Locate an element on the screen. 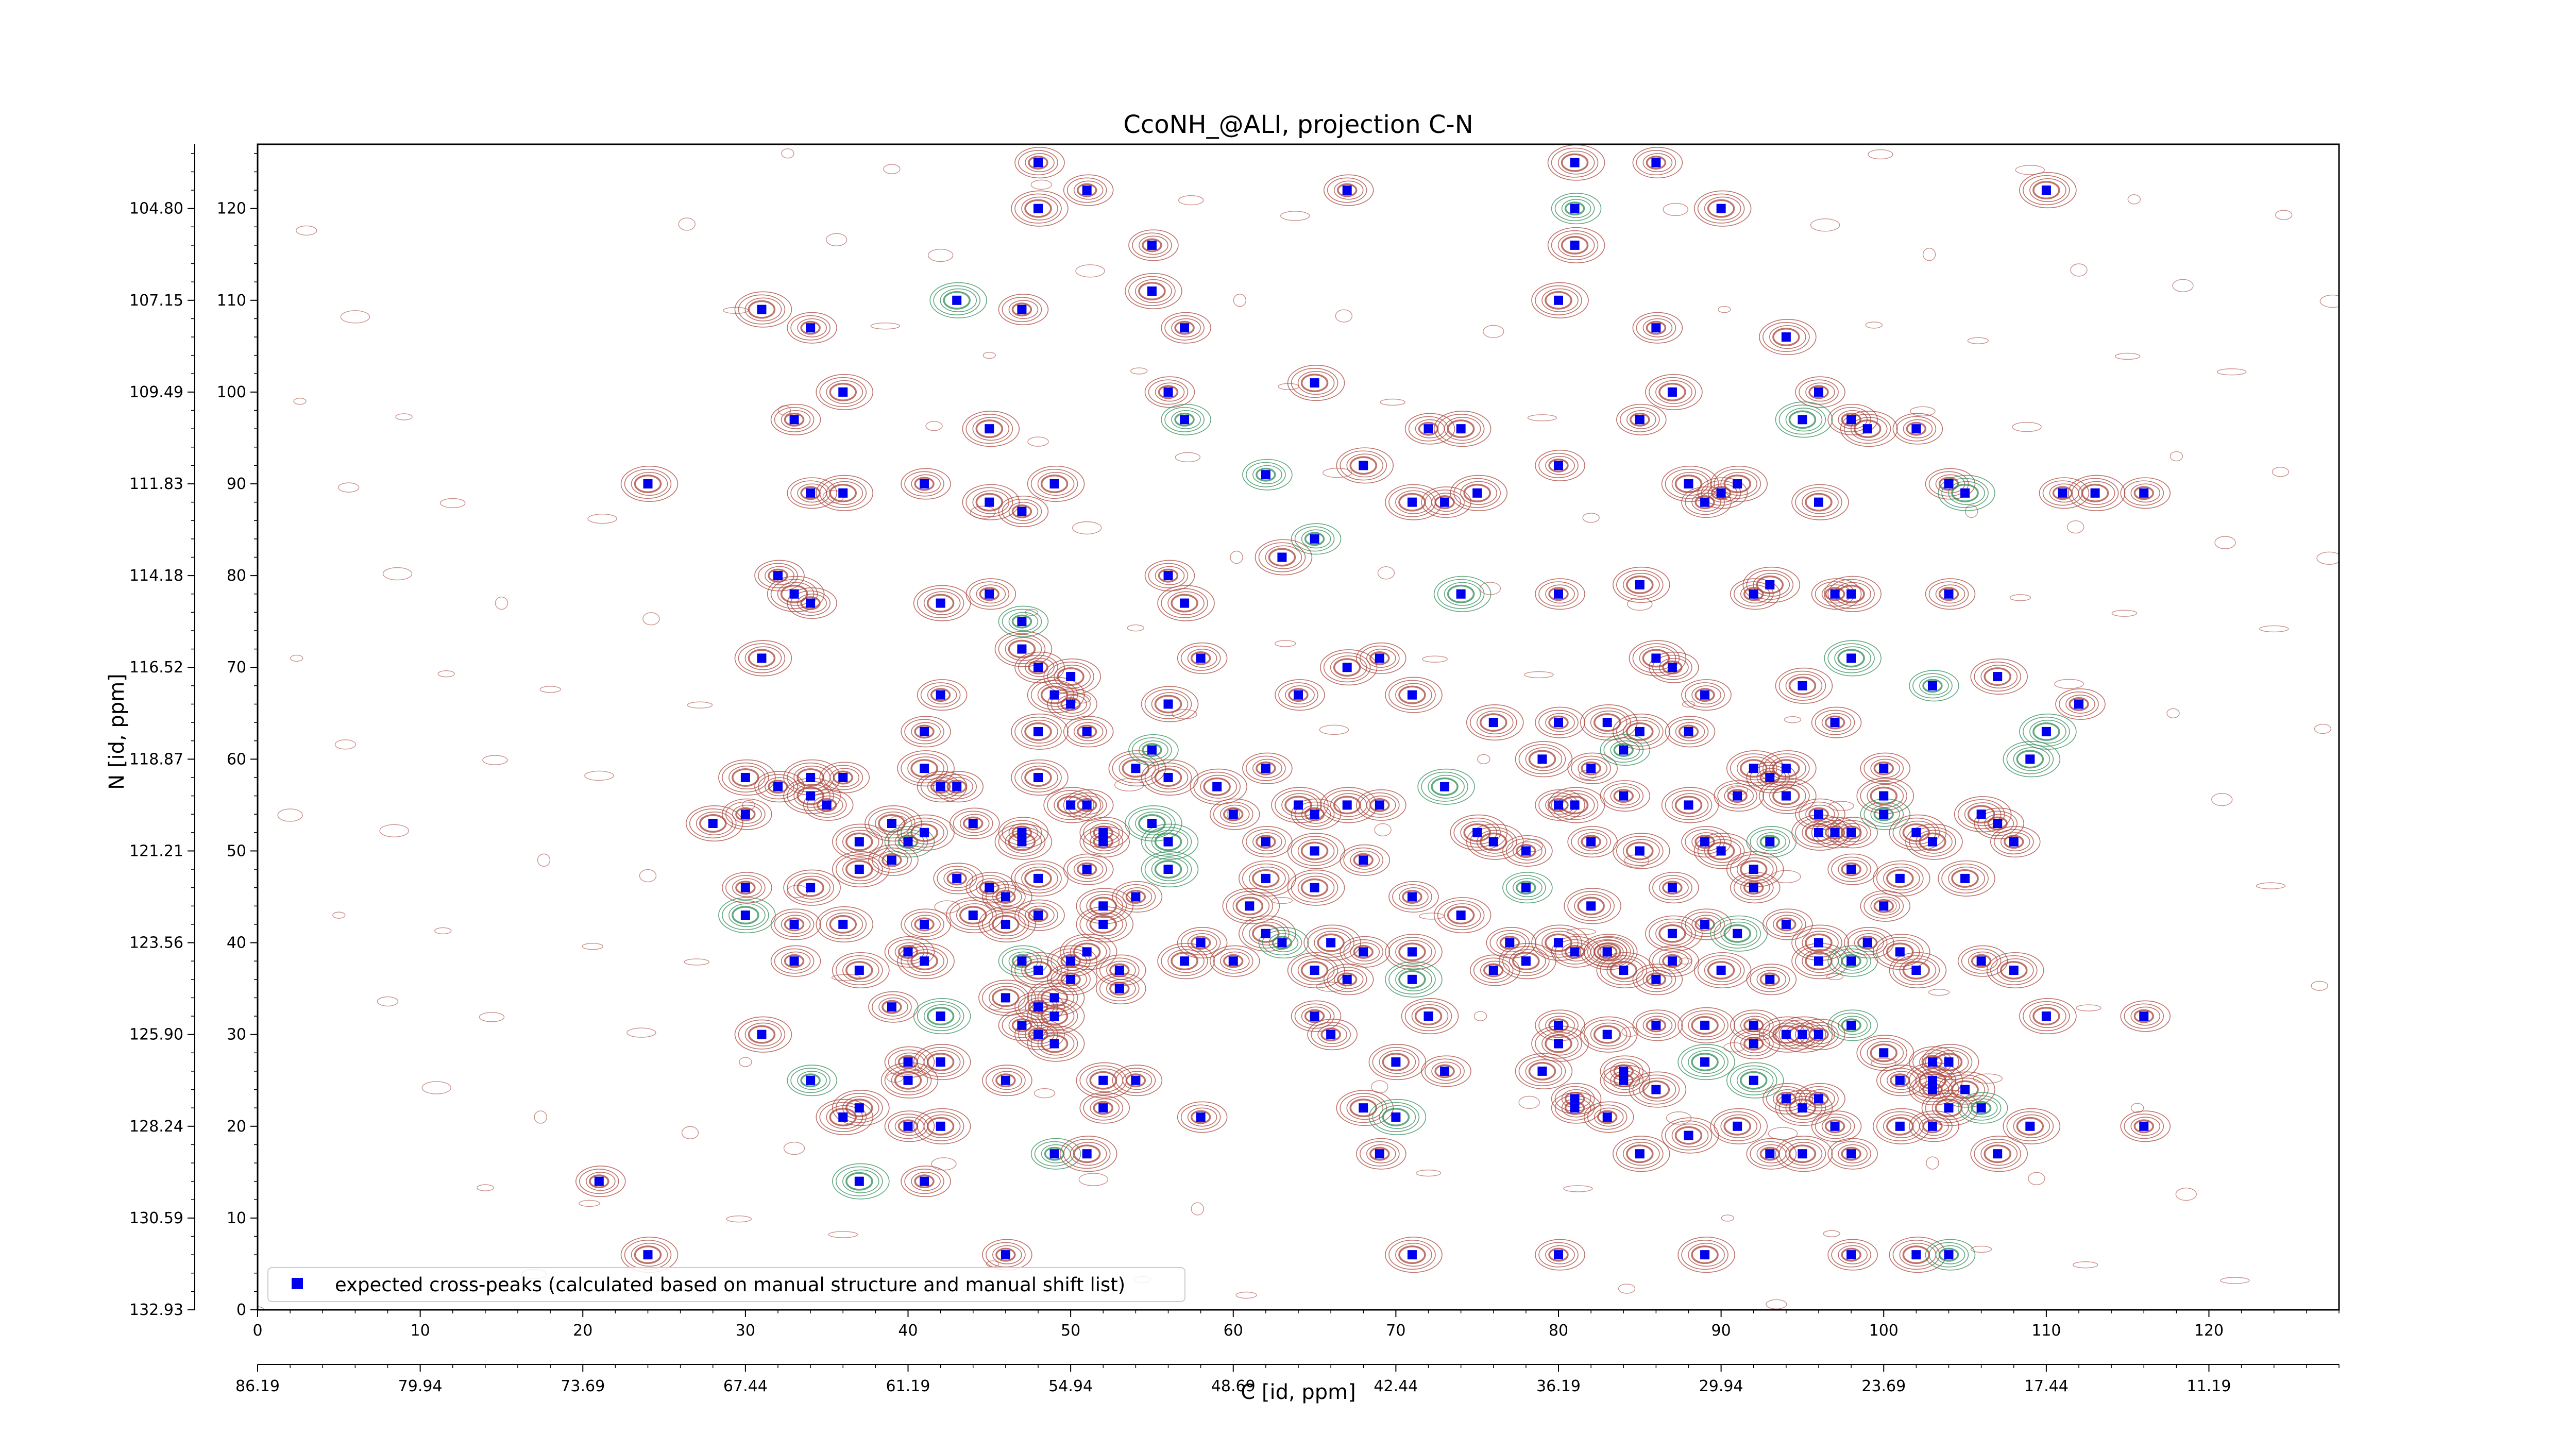 The image size is (2576, 1451). y-tick-label: 120 is located at coordinates (231, 209).